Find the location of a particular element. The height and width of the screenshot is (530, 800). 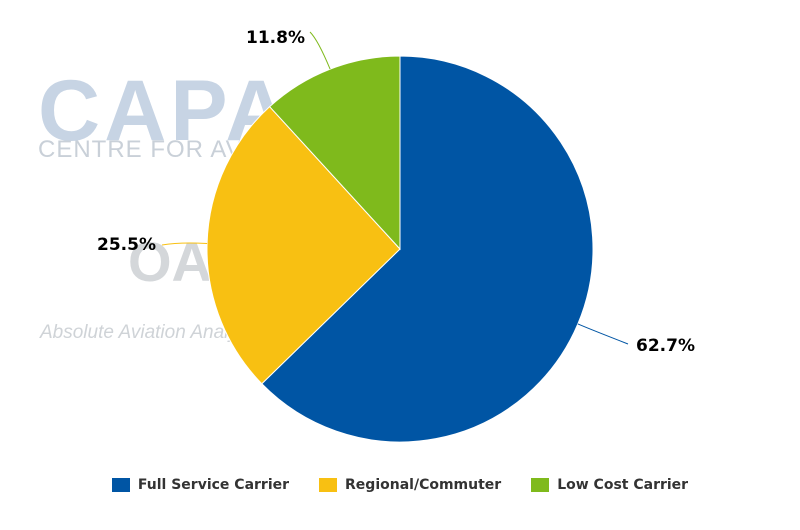

legend-item: Regional/Commuter is located at coordinates (410, 485).